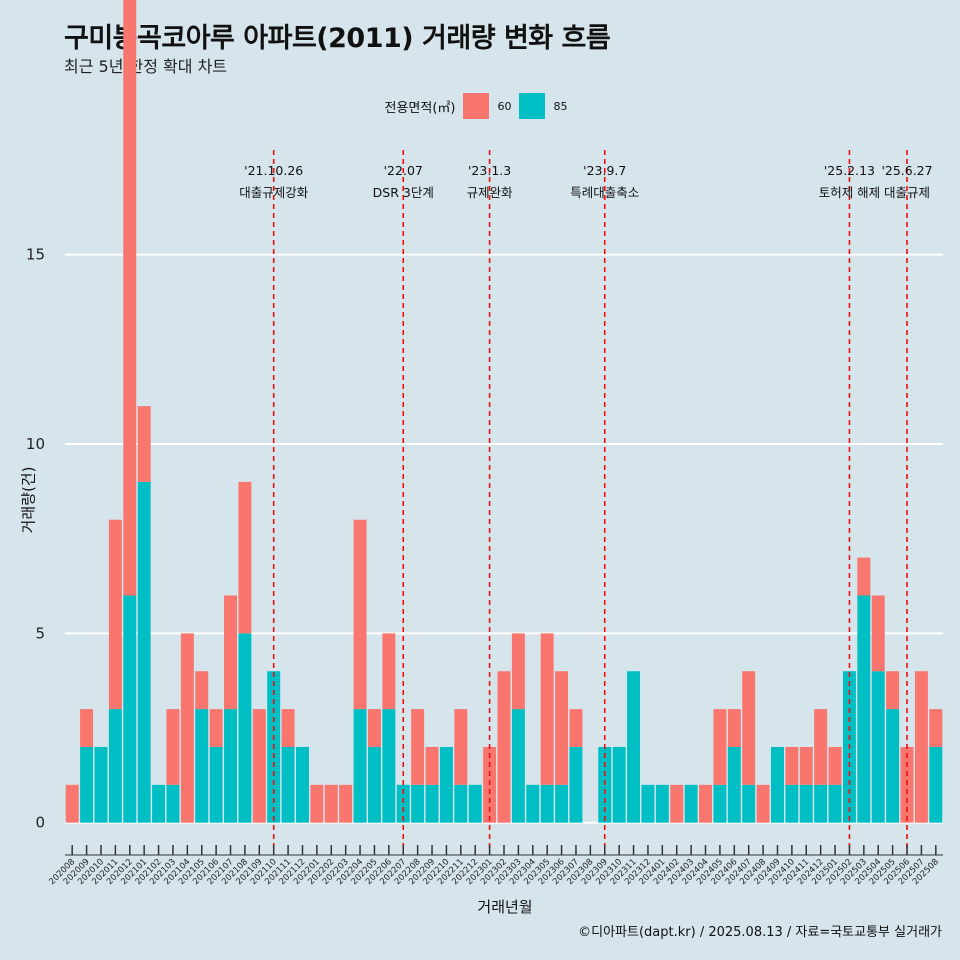 Image resolution: width=960 pixels, height=960 pixels. What do you see at coordinates (40, 633) in the screenshot?
I see `y-tick-label: 5` at bounding box center [40, 633].